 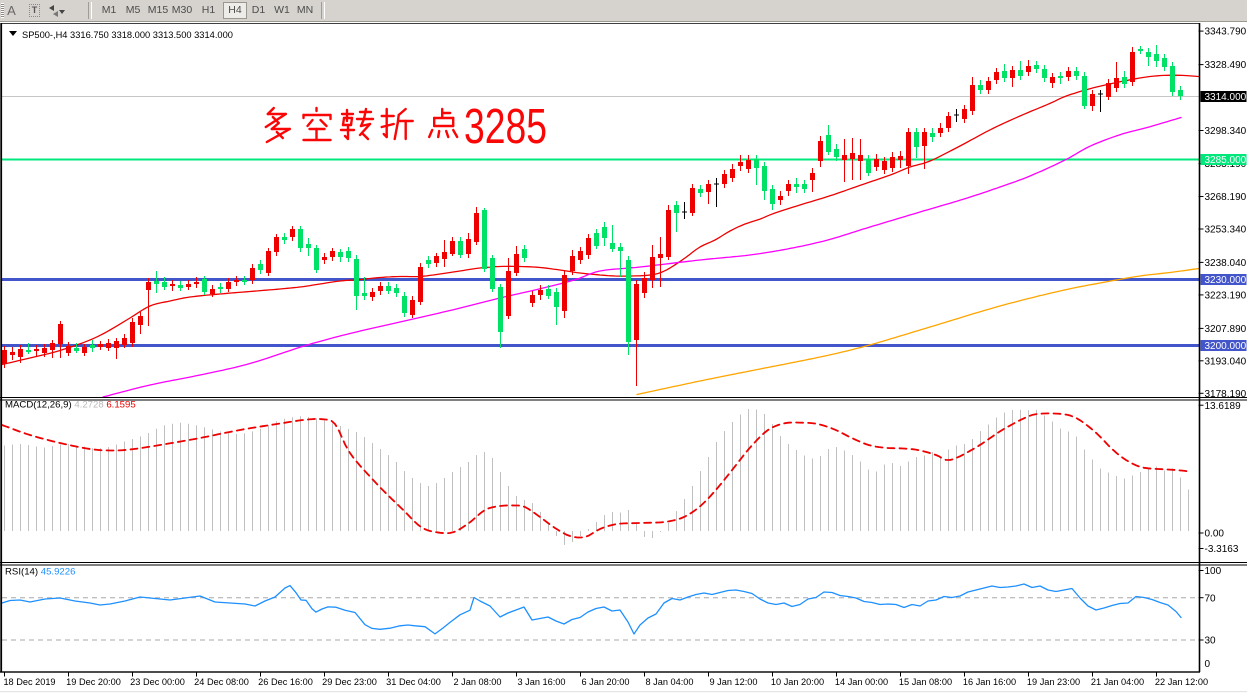 What do you see at coordinates (1226, 160) in the screenshot?
I see `svg-text: 3285.000` at bounding box center [1226, 160].